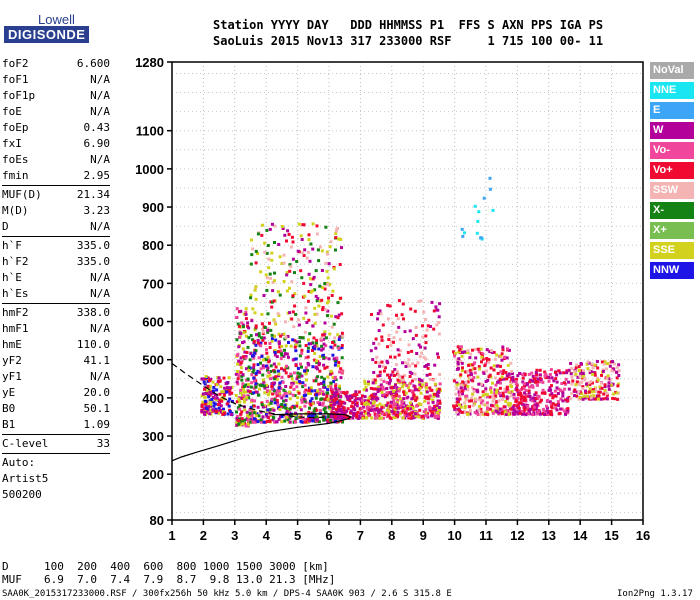 This screenshot has height=600, width=700. Describe the element at coordinates (56, 112) in the screenshot. I see `param-row: foE N/A` at that location.